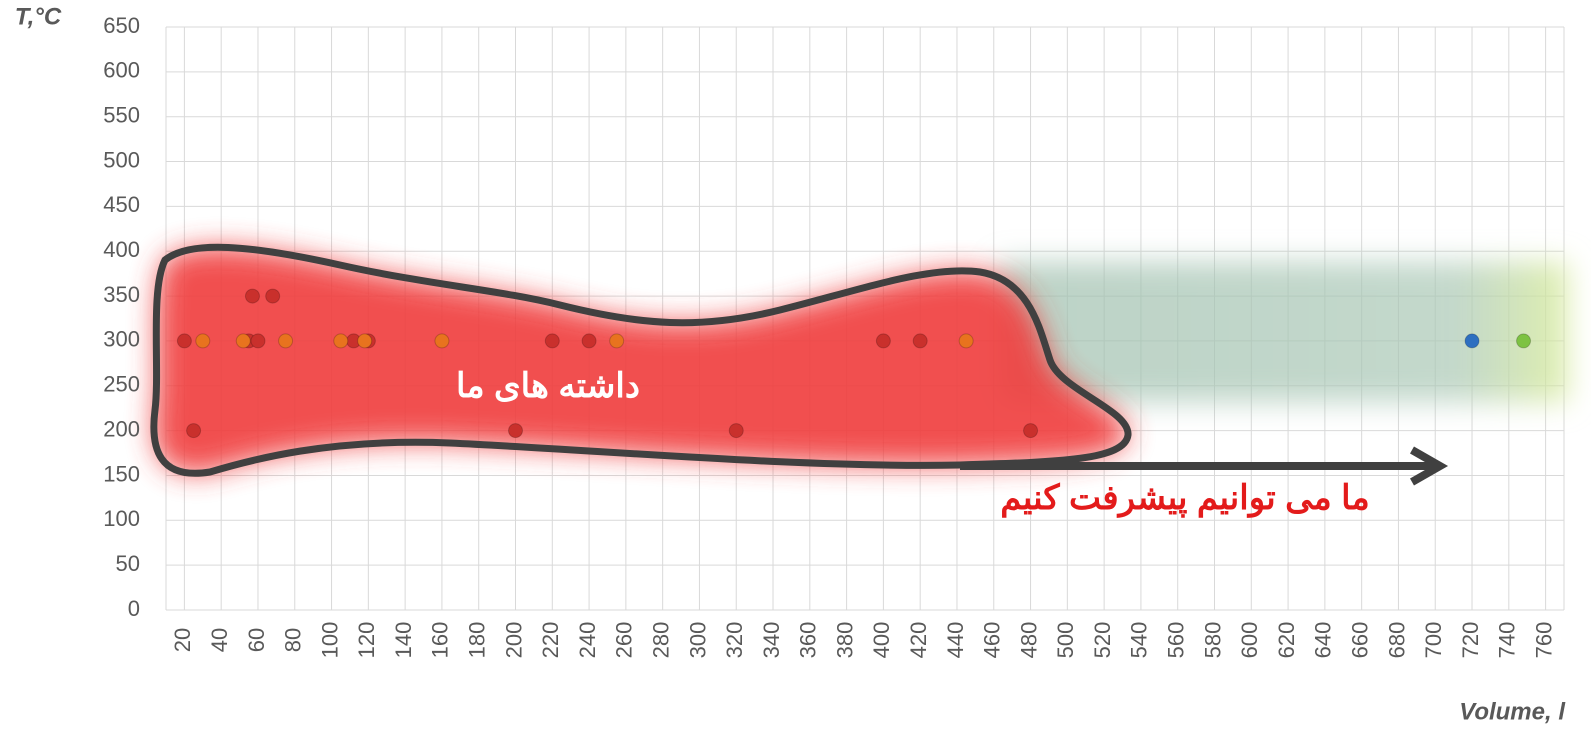  What do you see at coordinates (918, 640) in the screenshot?
I see `x-tick-label: 420` at bounding box center [918, 640].